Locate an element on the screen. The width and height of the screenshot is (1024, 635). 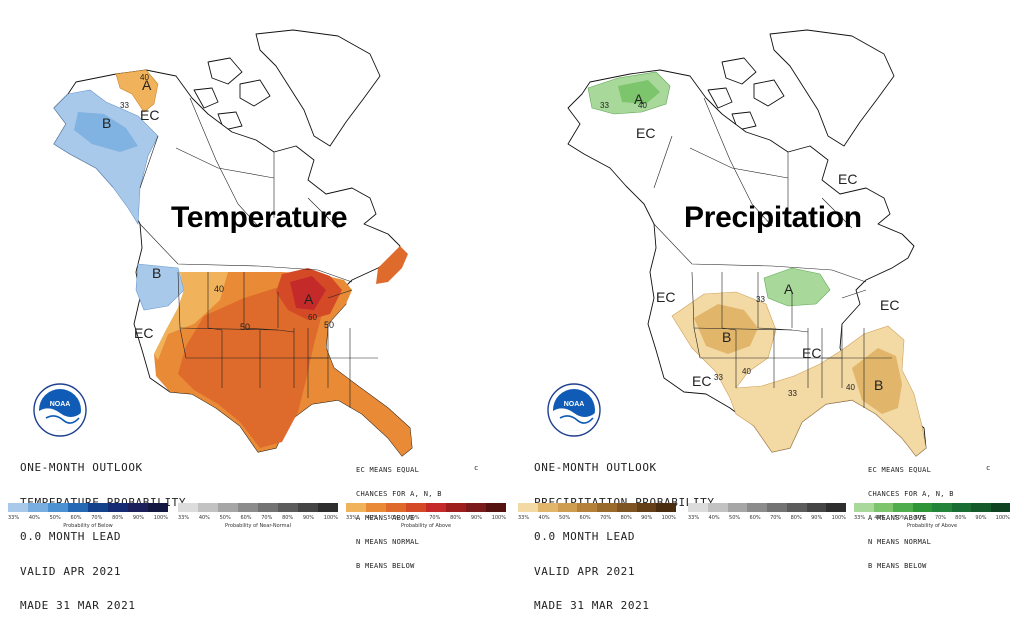
panel-title: Precipitation is located at coordinates (773, 217).